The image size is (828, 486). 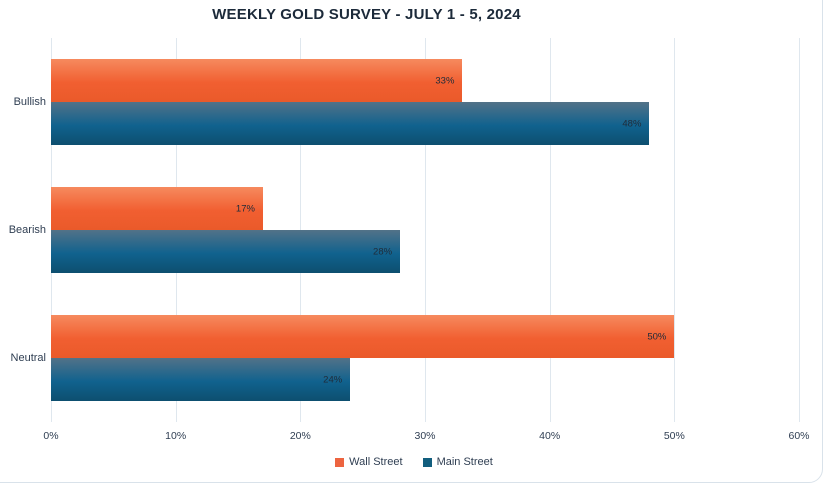 What do you see at coordinates (657, 336) in the screenshot?
I see `bar-value-label: 50%` at bounding box center [657, 336].